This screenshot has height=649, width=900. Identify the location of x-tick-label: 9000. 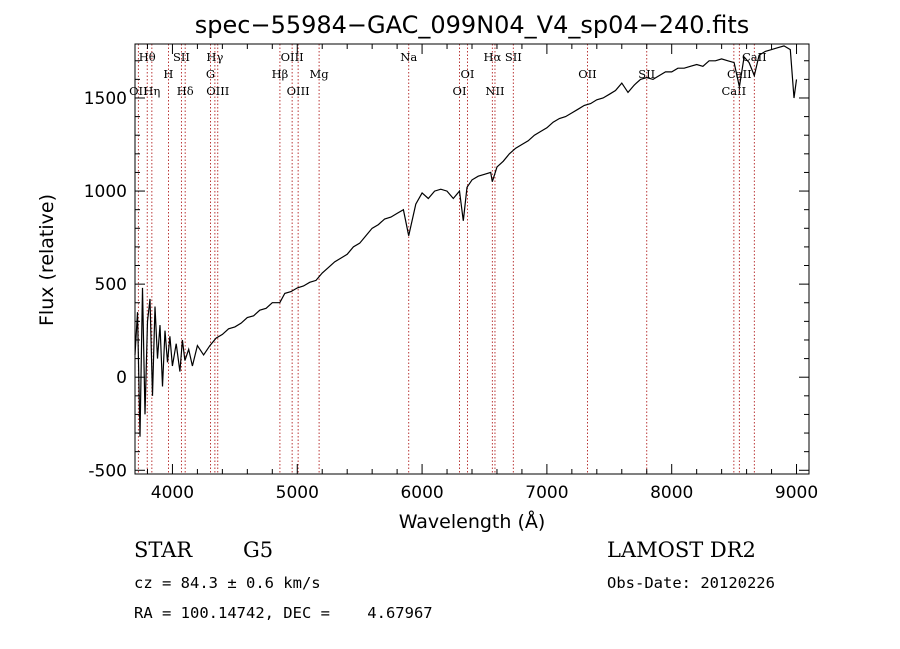
(796, 493).